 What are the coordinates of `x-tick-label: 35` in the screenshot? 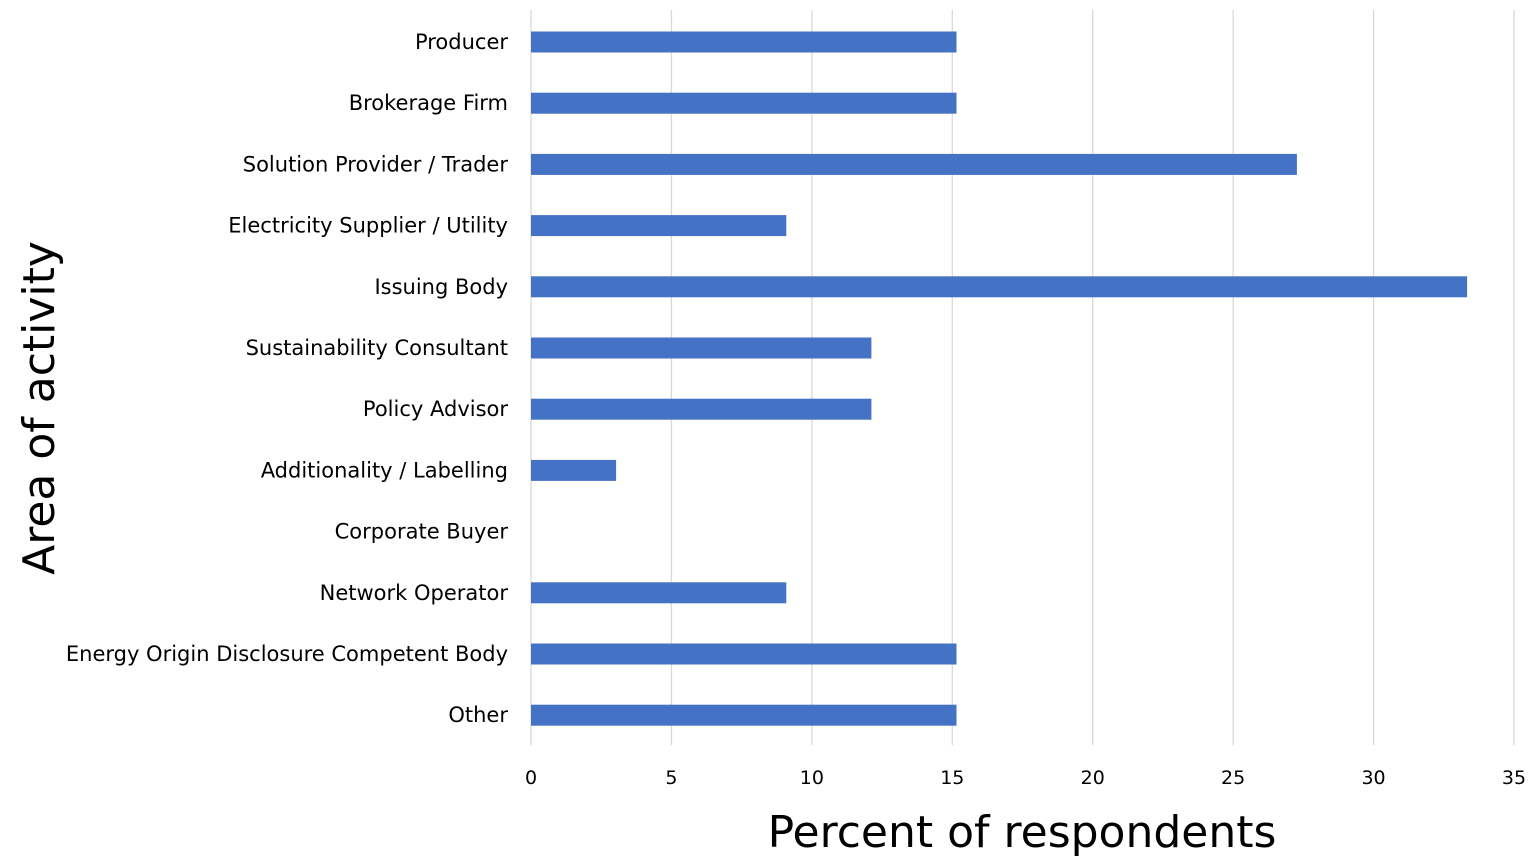 It's located at (1514, 778).